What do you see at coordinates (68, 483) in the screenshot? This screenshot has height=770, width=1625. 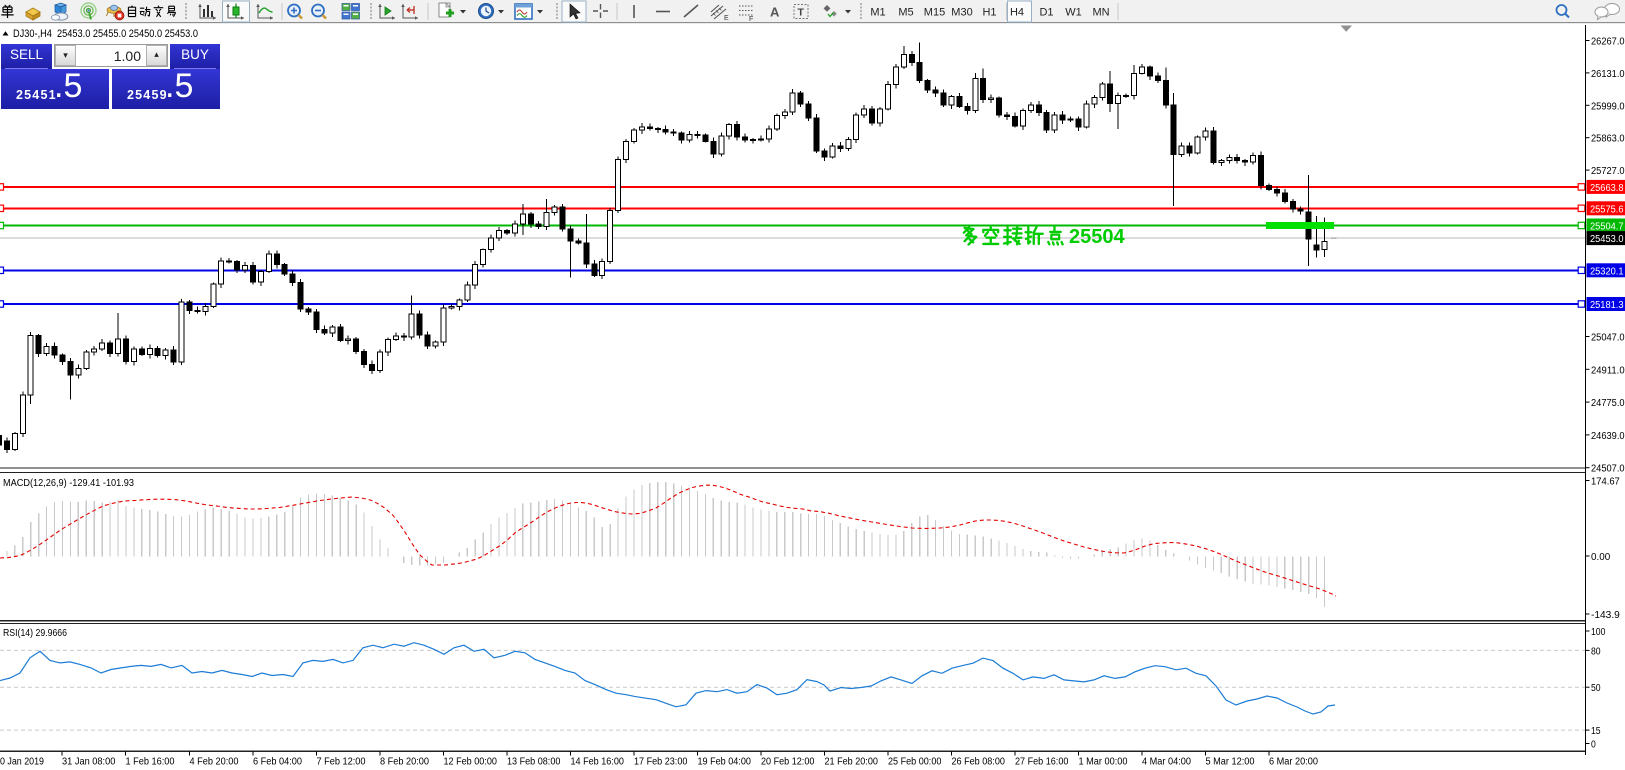 I see `svg-text: MACD(12,26,9) -129.41 -101.93` at bounding box center [68, 483].